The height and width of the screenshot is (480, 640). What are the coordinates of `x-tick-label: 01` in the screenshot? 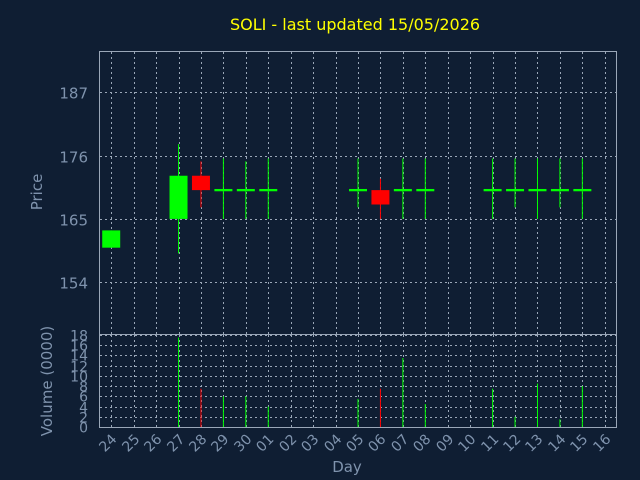 It's located at (265, 444).